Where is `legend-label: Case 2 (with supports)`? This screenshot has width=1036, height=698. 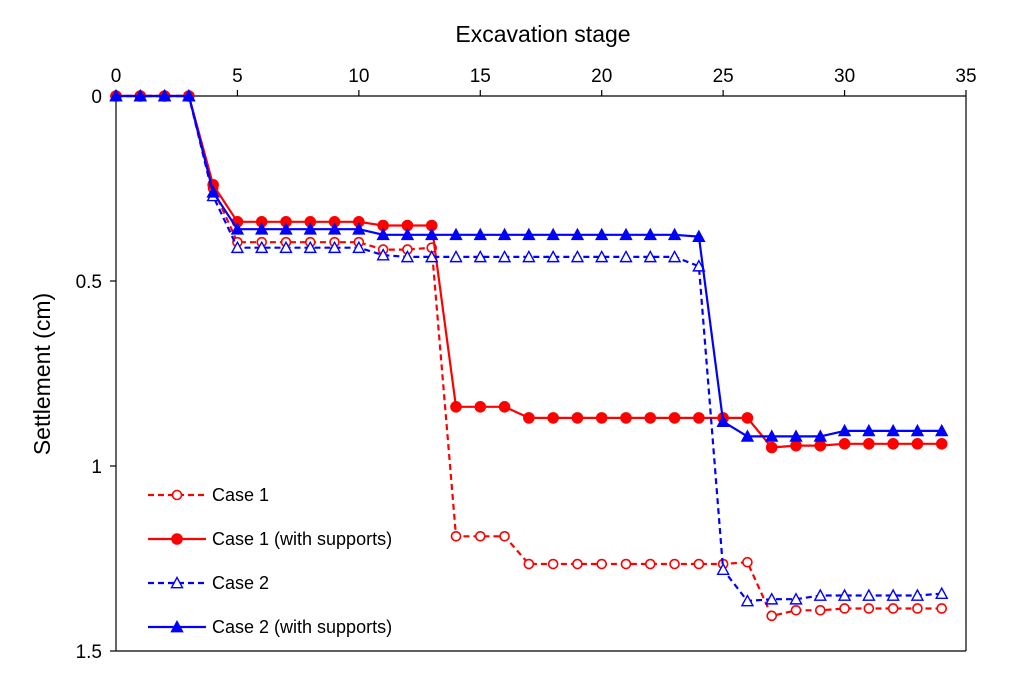
legend-label: Case 2 (with supports) is located at coordinates (302, 627).